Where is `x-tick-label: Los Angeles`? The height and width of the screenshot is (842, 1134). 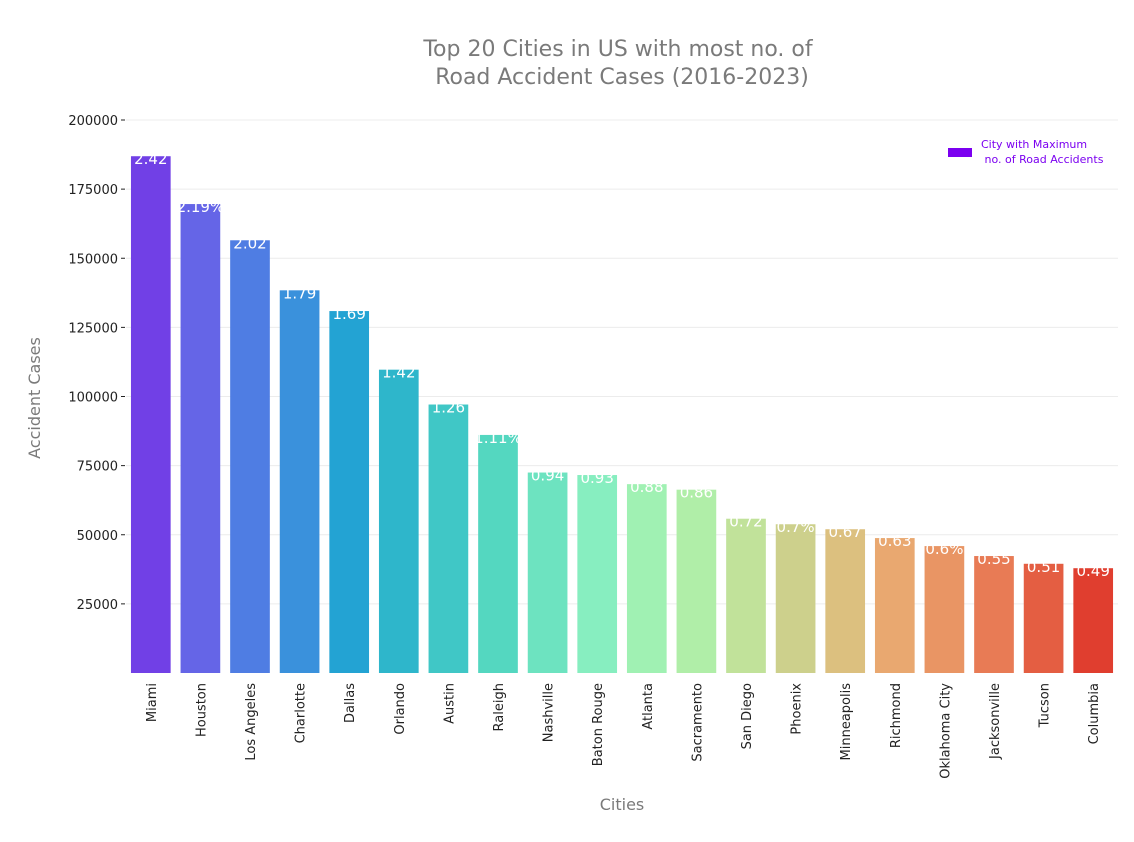 x-tick-label: Los Angeles is located at coordinates (251, 722).